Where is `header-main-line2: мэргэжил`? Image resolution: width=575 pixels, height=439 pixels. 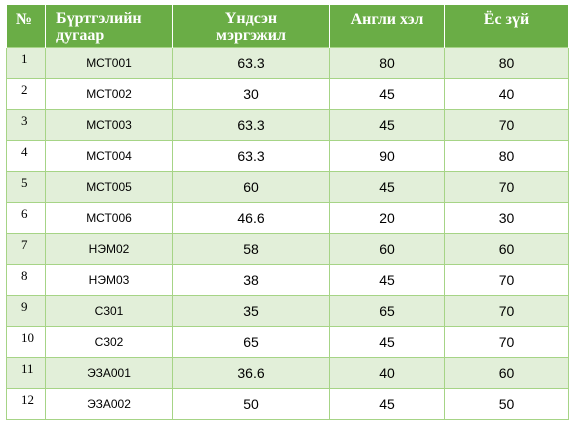
header-main-line2: мэргэжил is located at coordinates (251, 35).